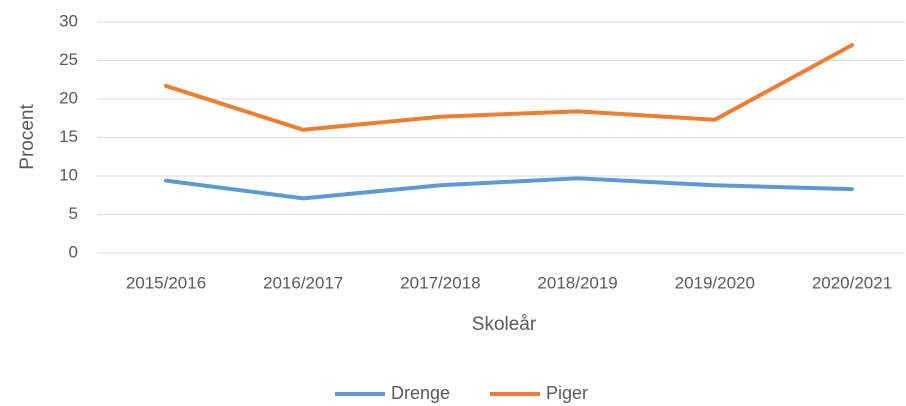 This screenshot has width=906, height=406. Describe the element at coordinates (68, 97) in the screenshot. I see `y-tick-label: 20` at that location.